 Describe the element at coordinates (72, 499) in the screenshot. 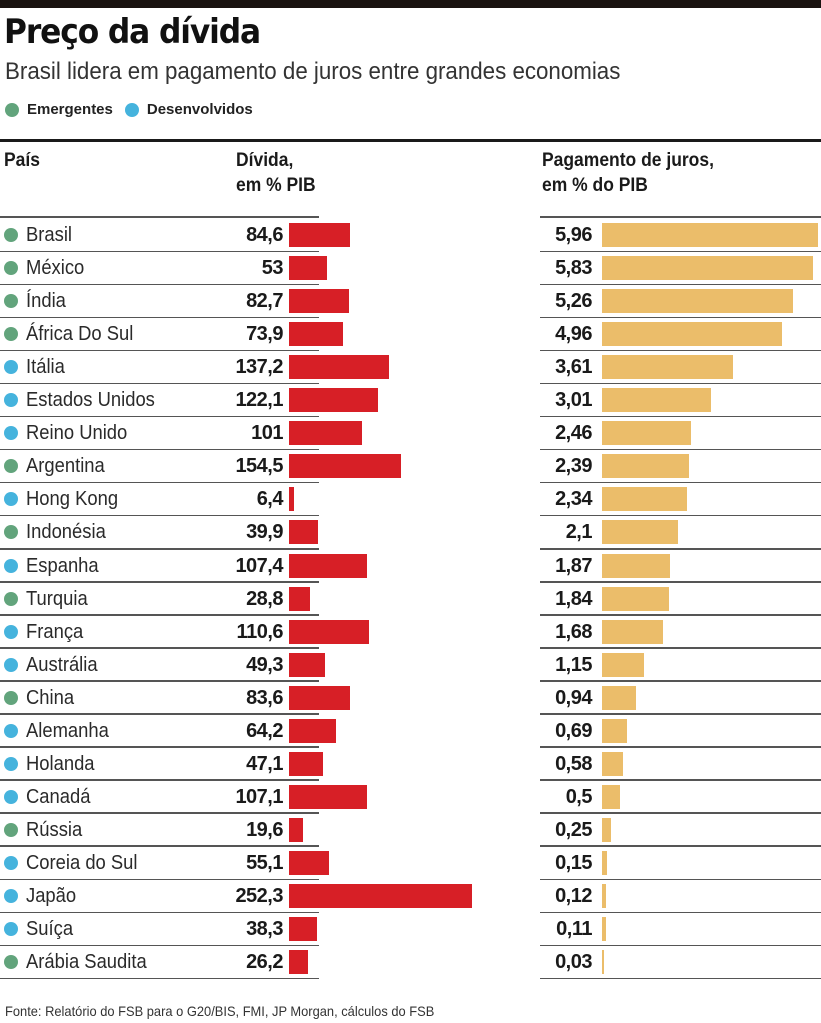

I see `country-name: Hong Kong` at that location.